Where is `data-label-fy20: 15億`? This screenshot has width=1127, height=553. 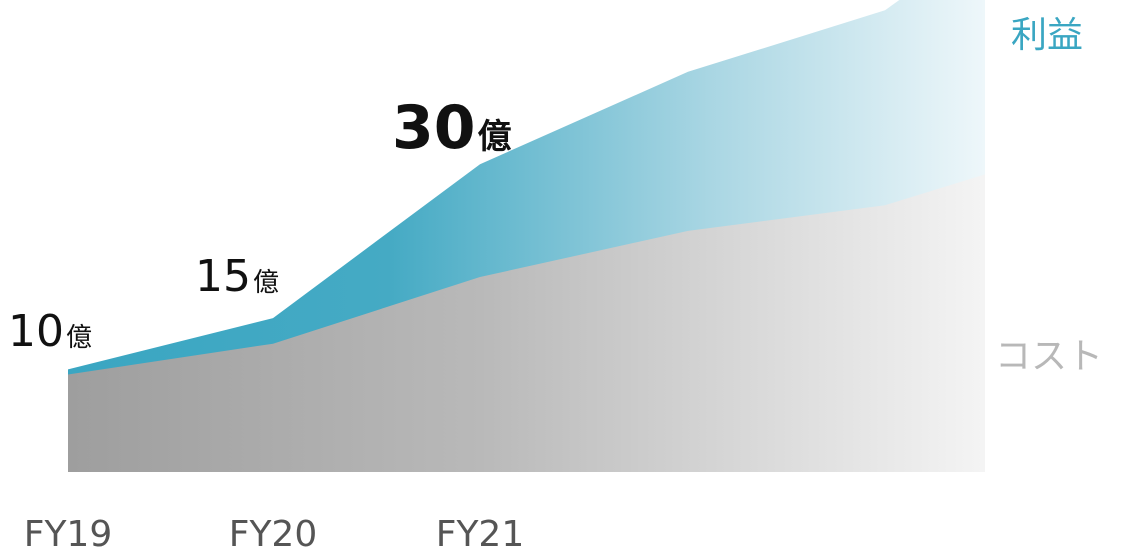
data-label-fy20: 15億 is located at coordinates (237, 276).